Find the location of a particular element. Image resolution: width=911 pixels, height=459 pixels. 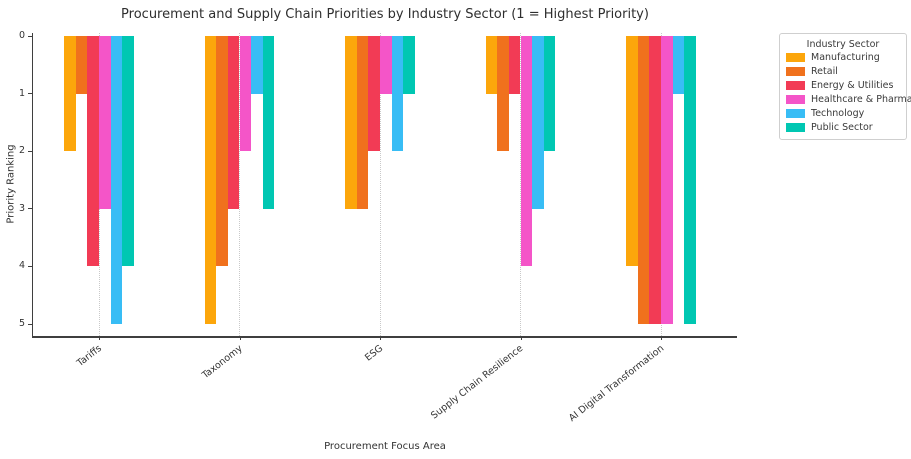

y-tick-label: 0 is located at coordinates (21, 35).